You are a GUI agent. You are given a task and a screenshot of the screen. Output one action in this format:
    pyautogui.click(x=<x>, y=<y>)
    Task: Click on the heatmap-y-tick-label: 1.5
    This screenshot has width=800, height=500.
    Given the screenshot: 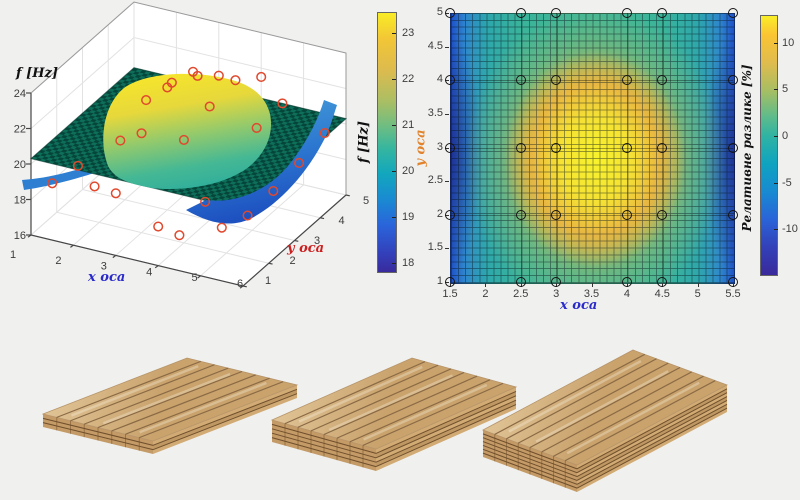 What is the action you would take?
    pyautogui.click(x=435, y=247)
    